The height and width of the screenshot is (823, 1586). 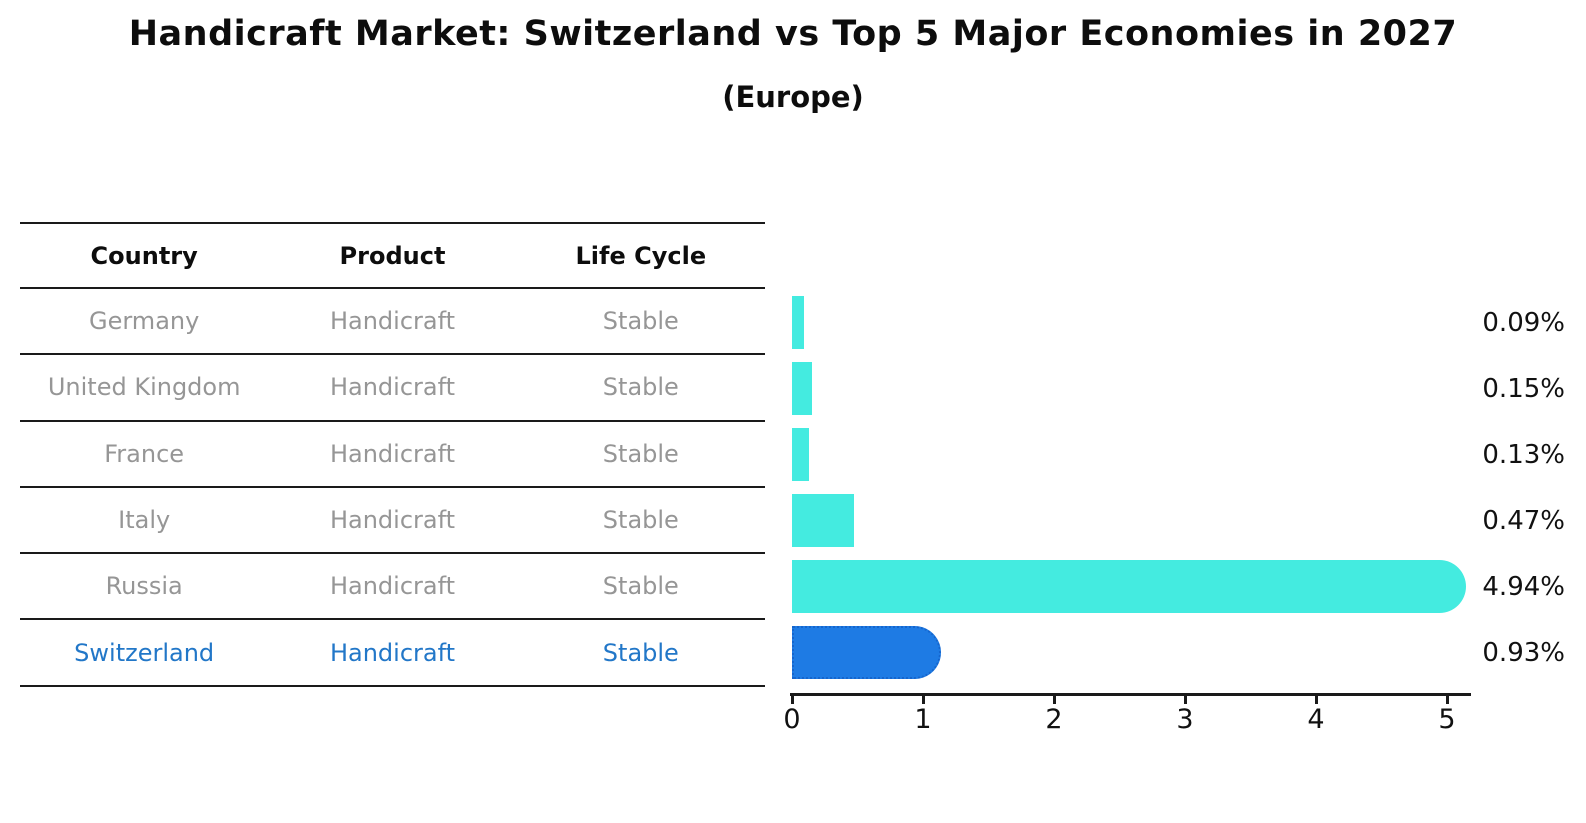 I want to click on country-cell: Italy, so click(x=144, y=520).